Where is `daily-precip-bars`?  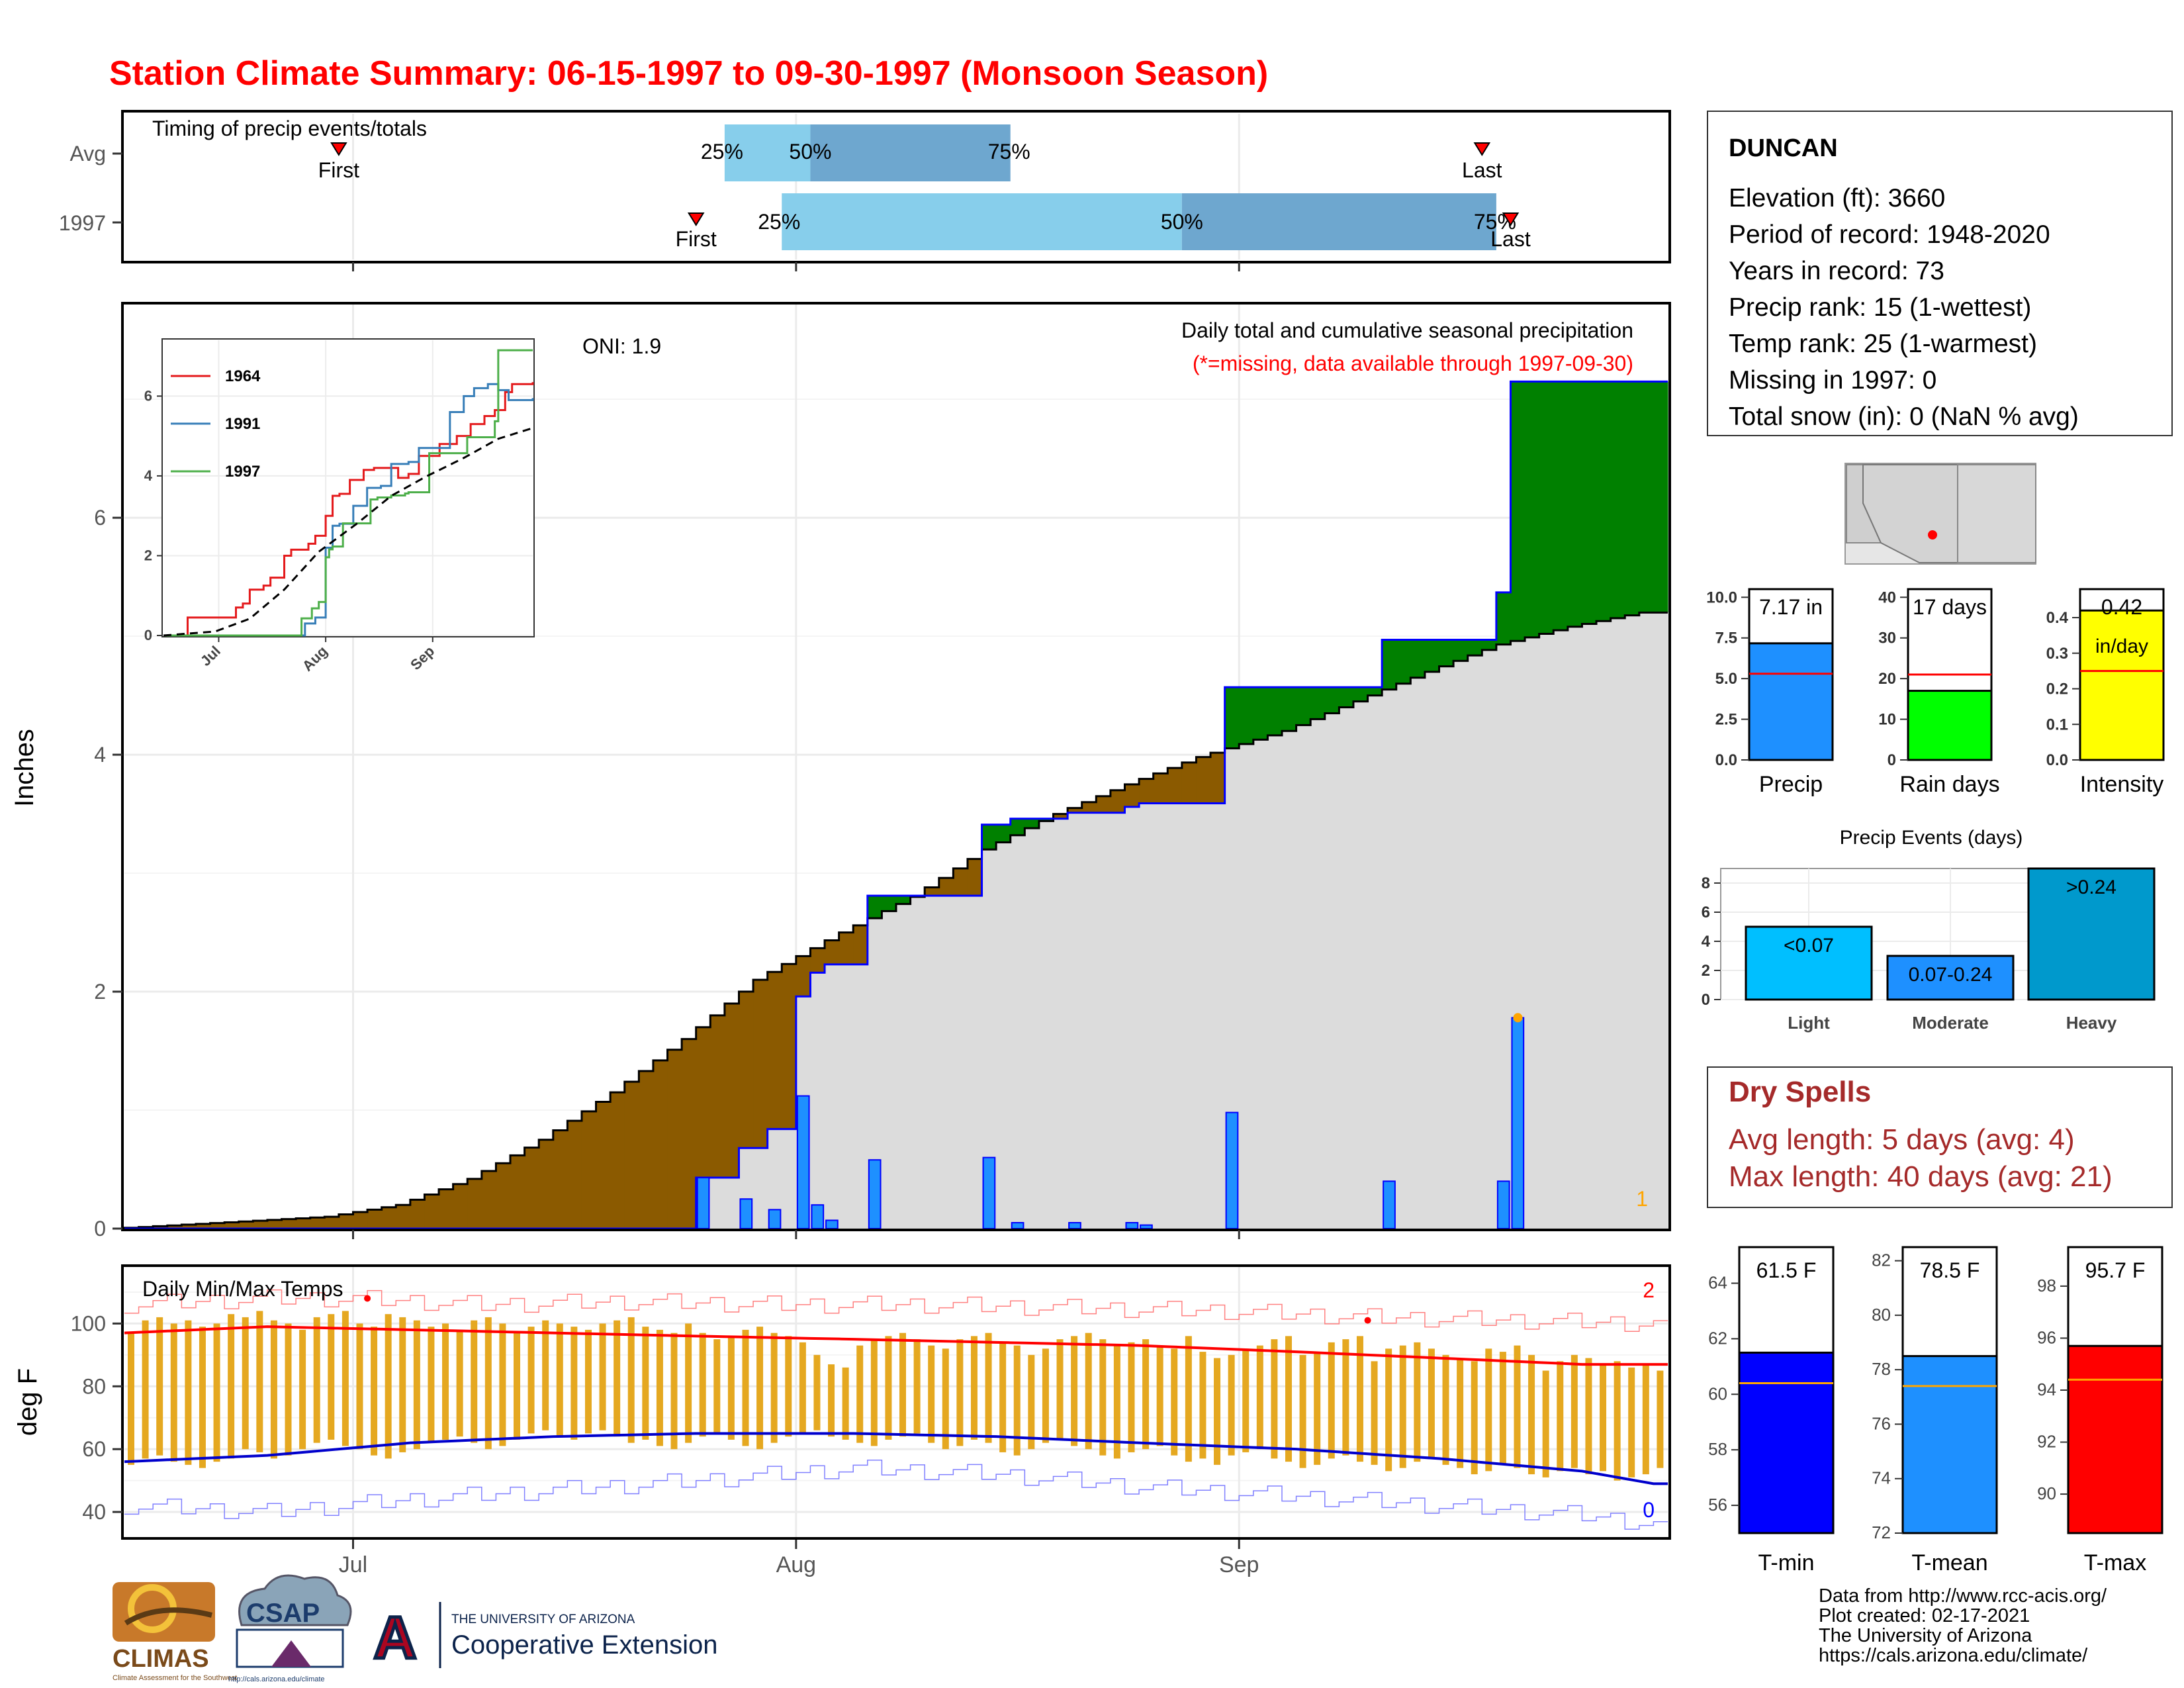
daily-precip-bars is located at coordinates (1110, 1121).